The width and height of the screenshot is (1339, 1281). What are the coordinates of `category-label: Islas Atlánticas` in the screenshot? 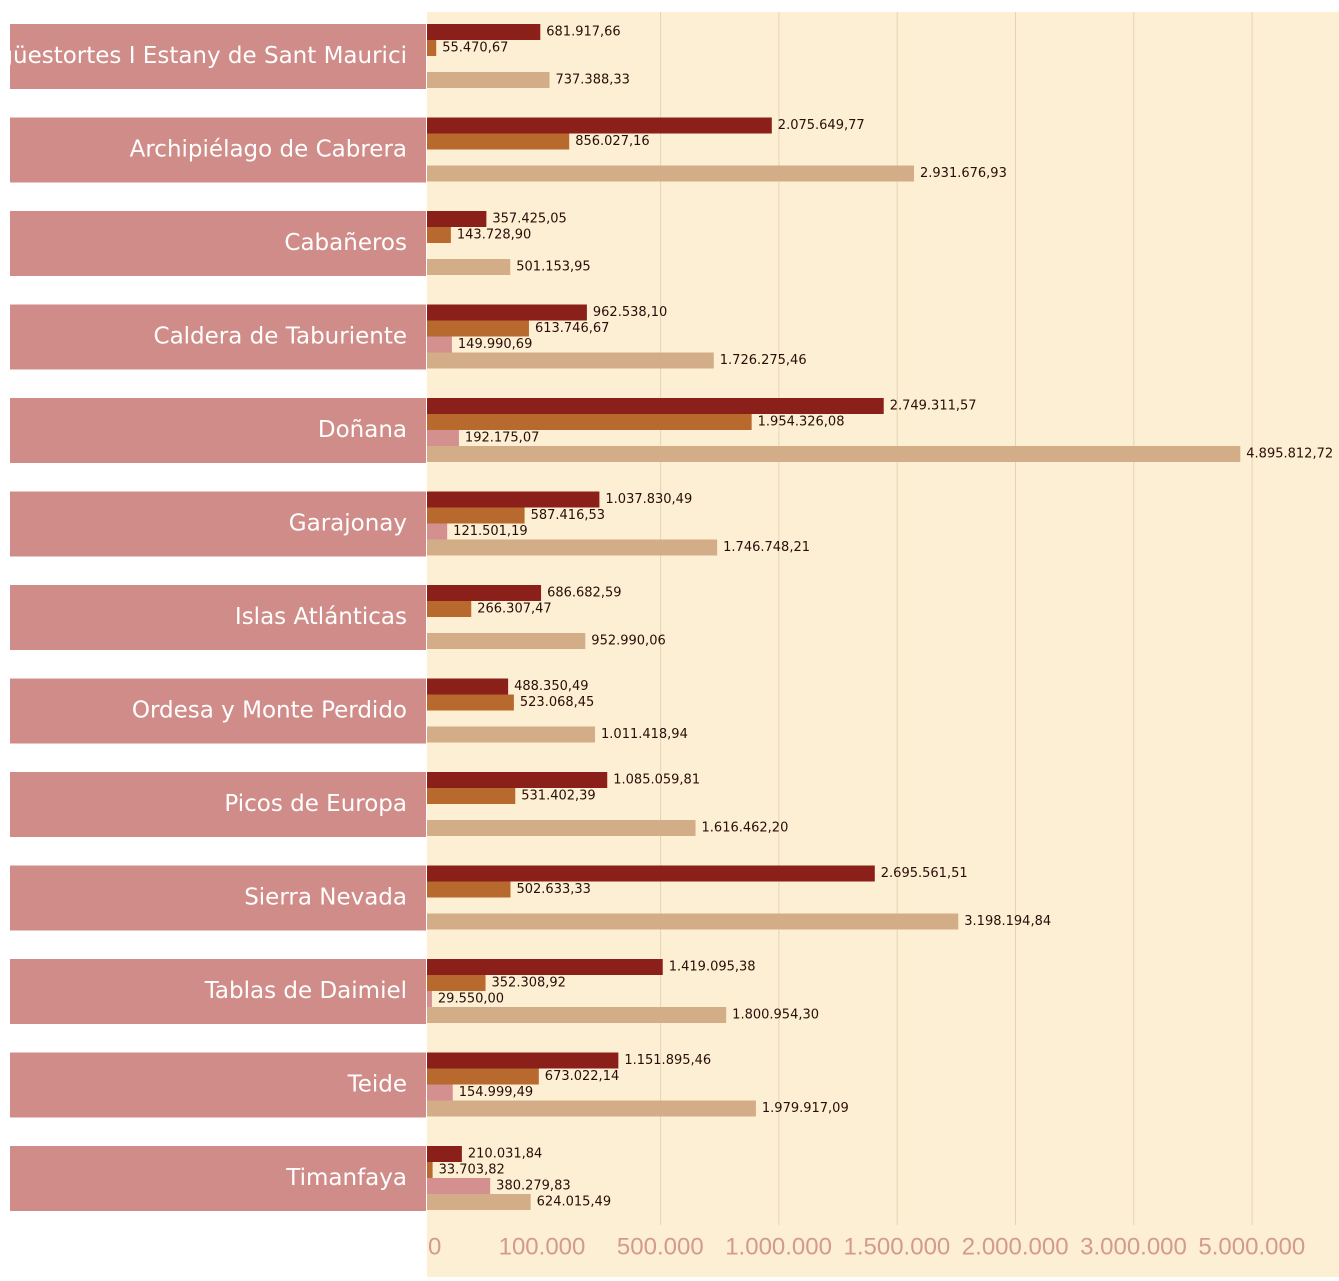 It's located at (321, 617).